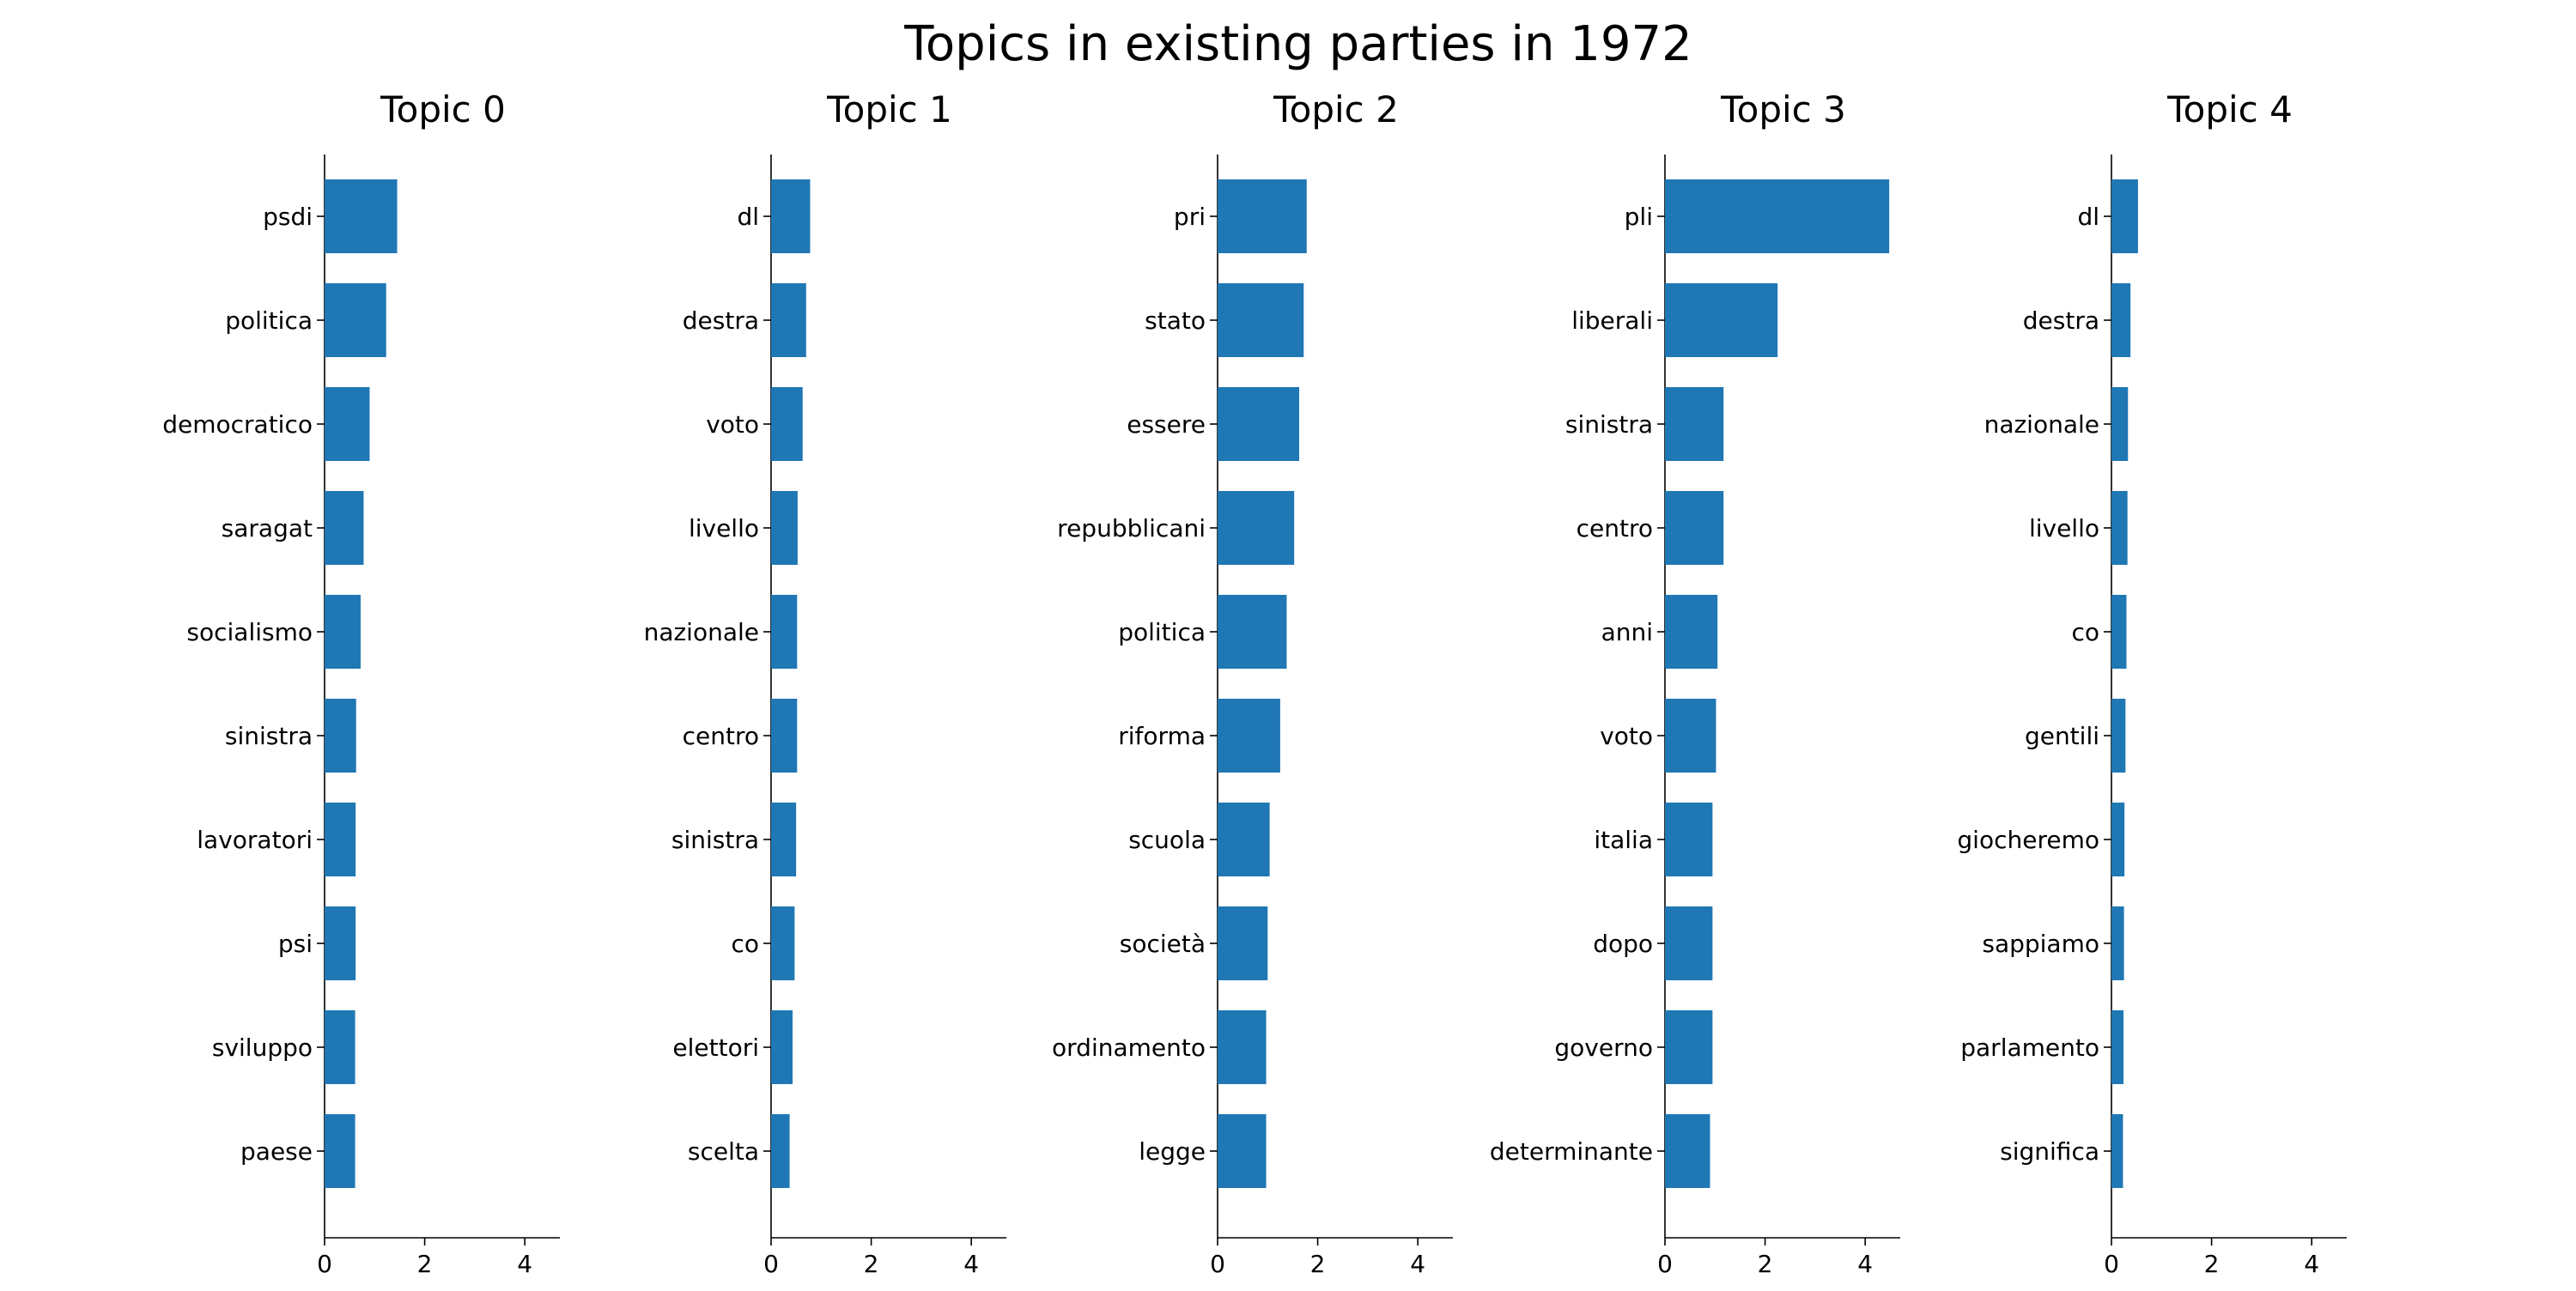 Image resolution: width=2576 pixels, height=1291 pixels. What do you see at coordinates (1190, 217) in the screenshot?
I see `category-label: pri` at bounding box center [1190, 217].